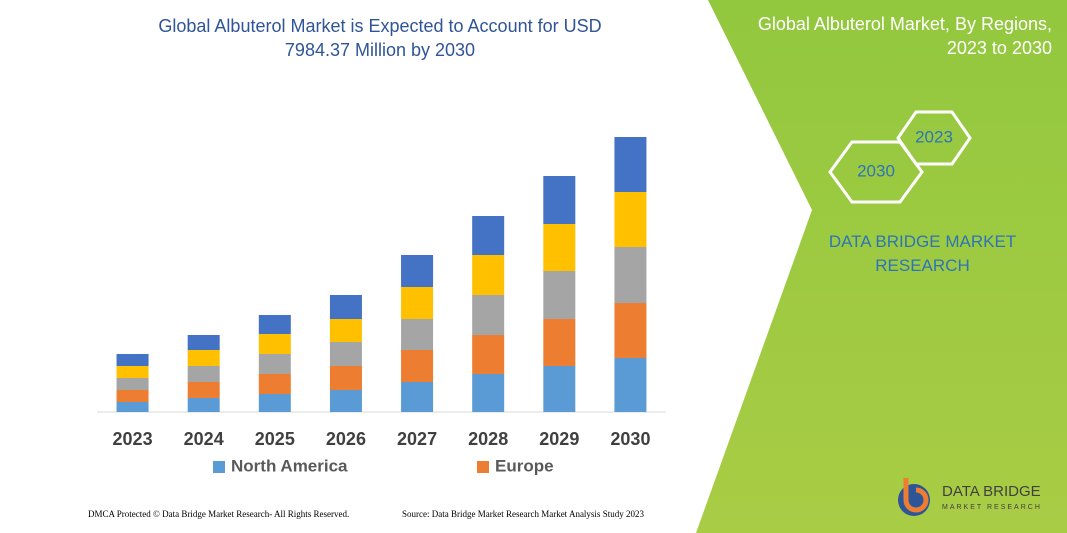 This screenshot has width=1067, height=533. I want to click on logo-icon, so click(916, 495).